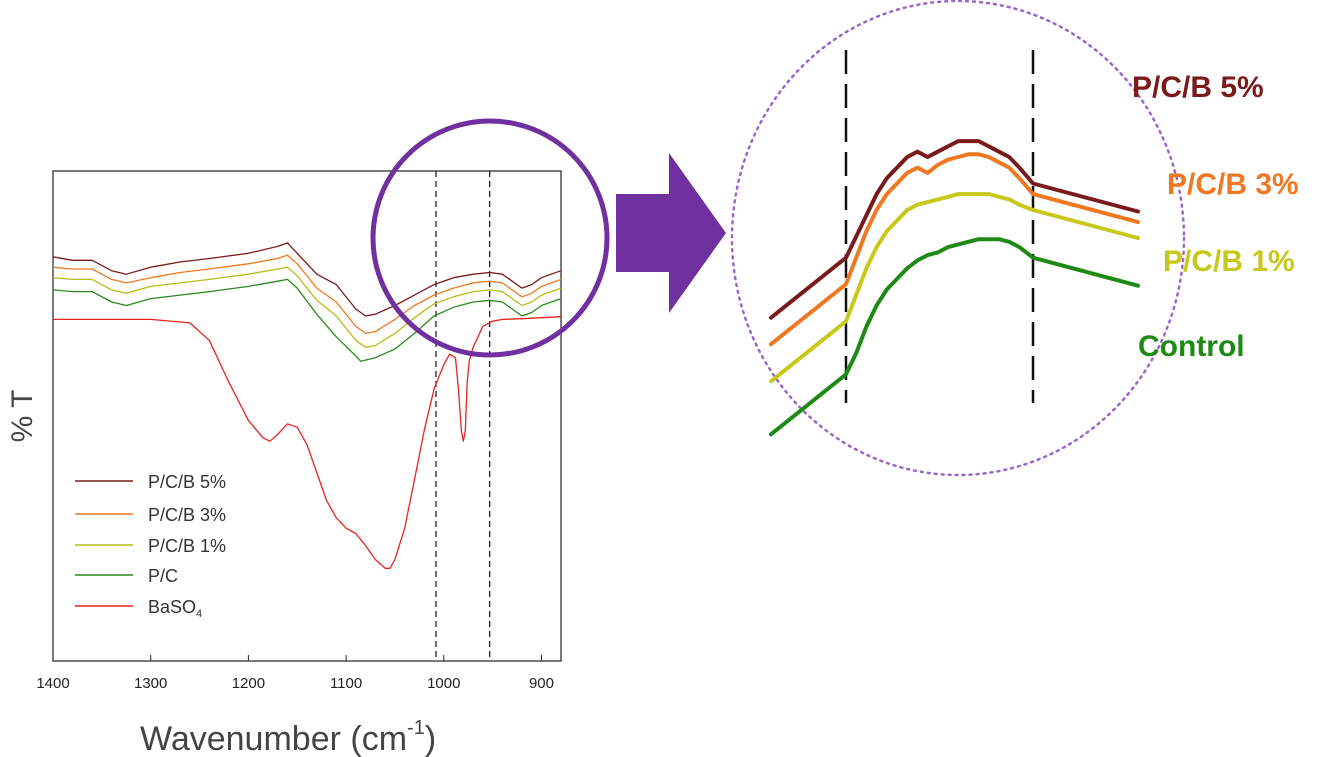  Describe the element at coordinates (671, 233) in the screenshot. I see `zoom-arrow` at that location.